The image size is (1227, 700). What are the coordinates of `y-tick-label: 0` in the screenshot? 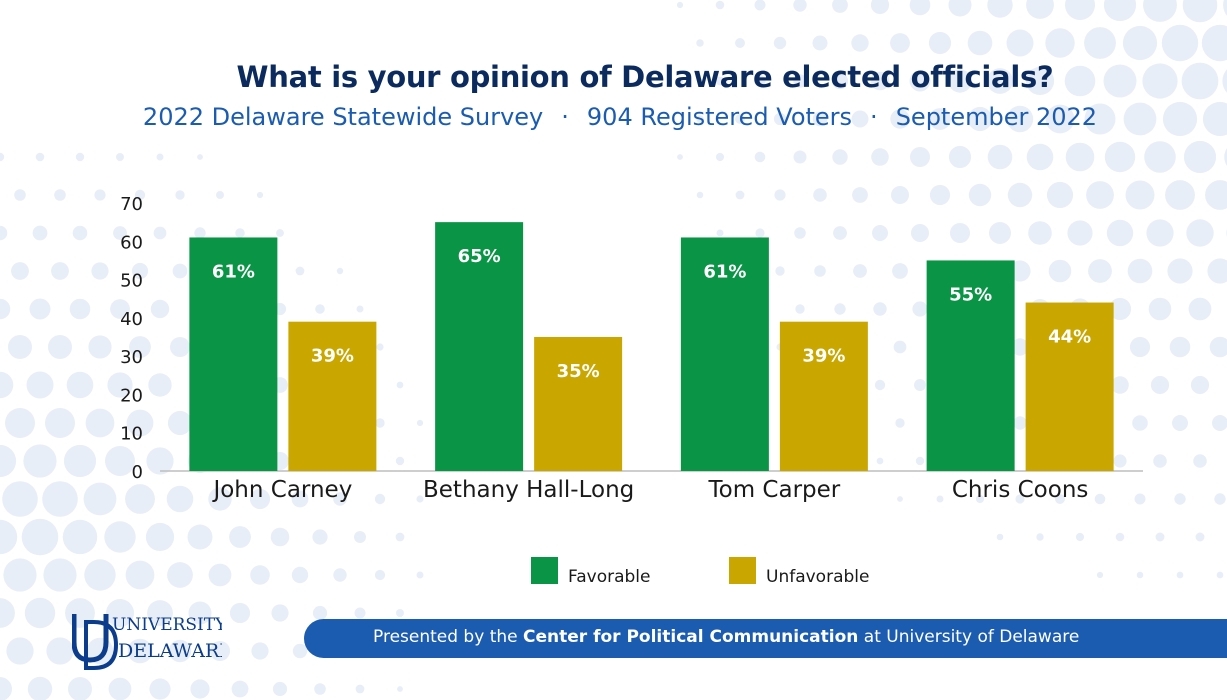 It's located at (137, 472).